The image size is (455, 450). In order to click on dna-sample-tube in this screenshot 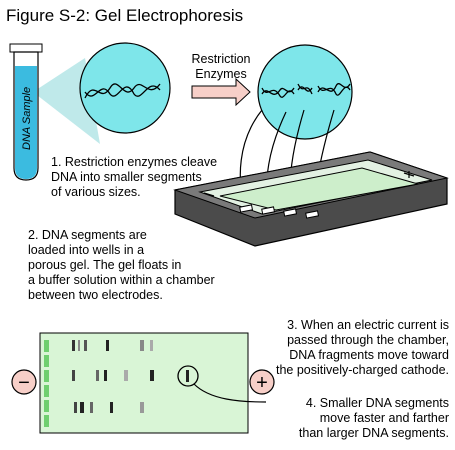, I will do `click(26, 112)`.